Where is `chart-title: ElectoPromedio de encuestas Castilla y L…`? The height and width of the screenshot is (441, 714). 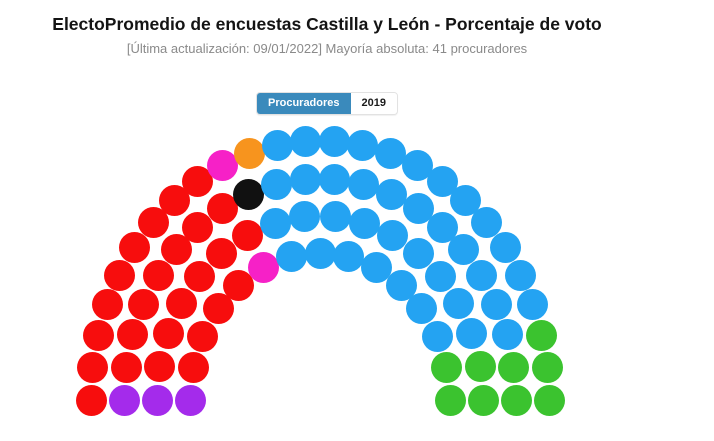 chart-title: ElectoPromedio de encuestas Castilla y L… is located at coordinates (327, 24).